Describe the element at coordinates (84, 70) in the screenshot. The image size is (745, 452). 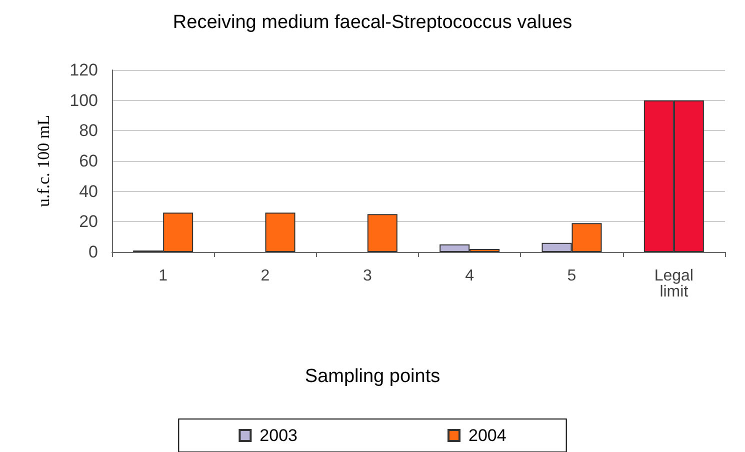
I see `y-tick-label: 120` at that location.